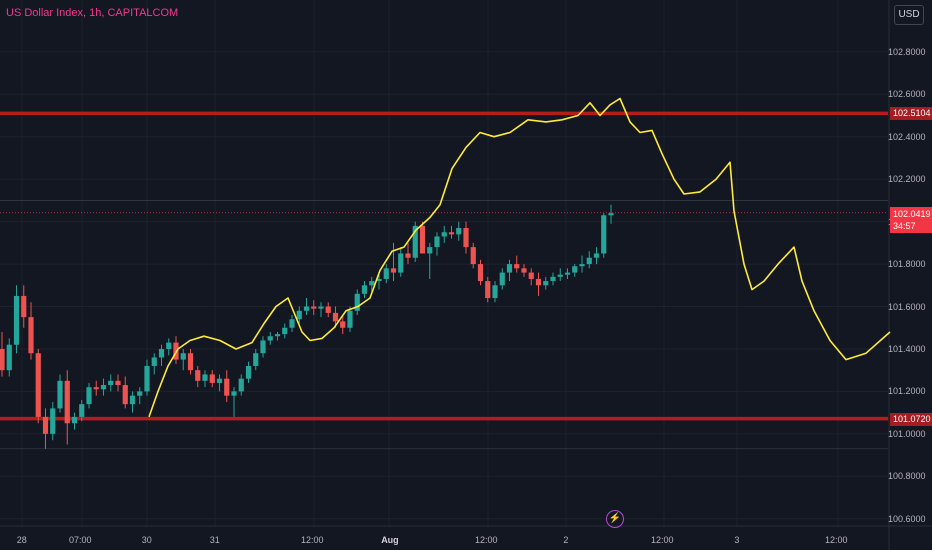  What do you see at coordinates (566, 540) in the screenshot?
I see `time-tick-label: 2` at bounding box center [566, 540].